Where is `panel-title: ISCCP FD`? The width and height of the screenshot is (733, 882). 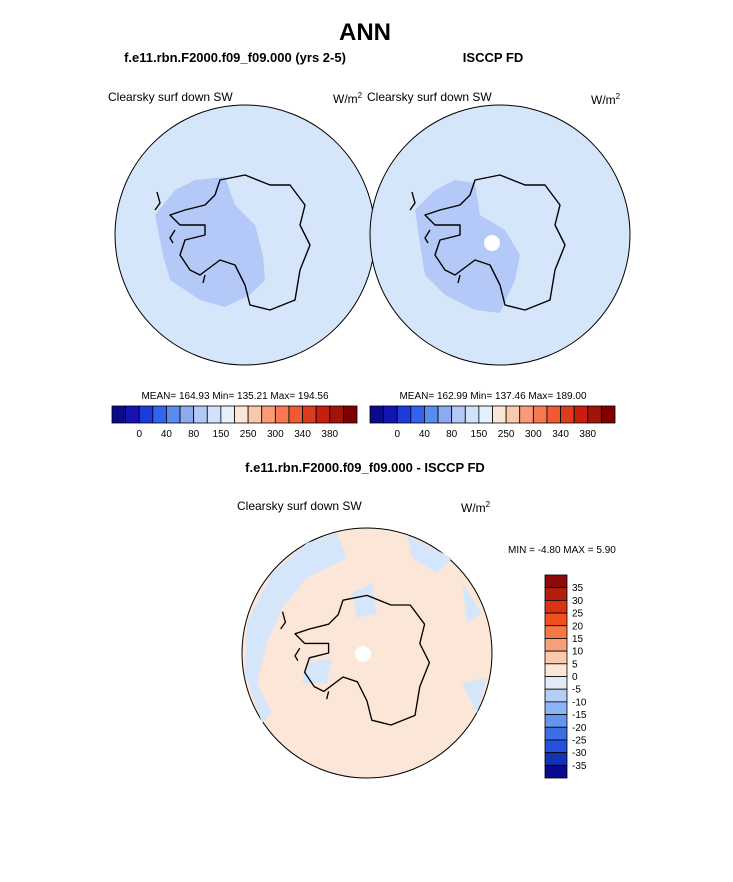
panel-title: ISCCP FD is located at coordinates (493, 57).